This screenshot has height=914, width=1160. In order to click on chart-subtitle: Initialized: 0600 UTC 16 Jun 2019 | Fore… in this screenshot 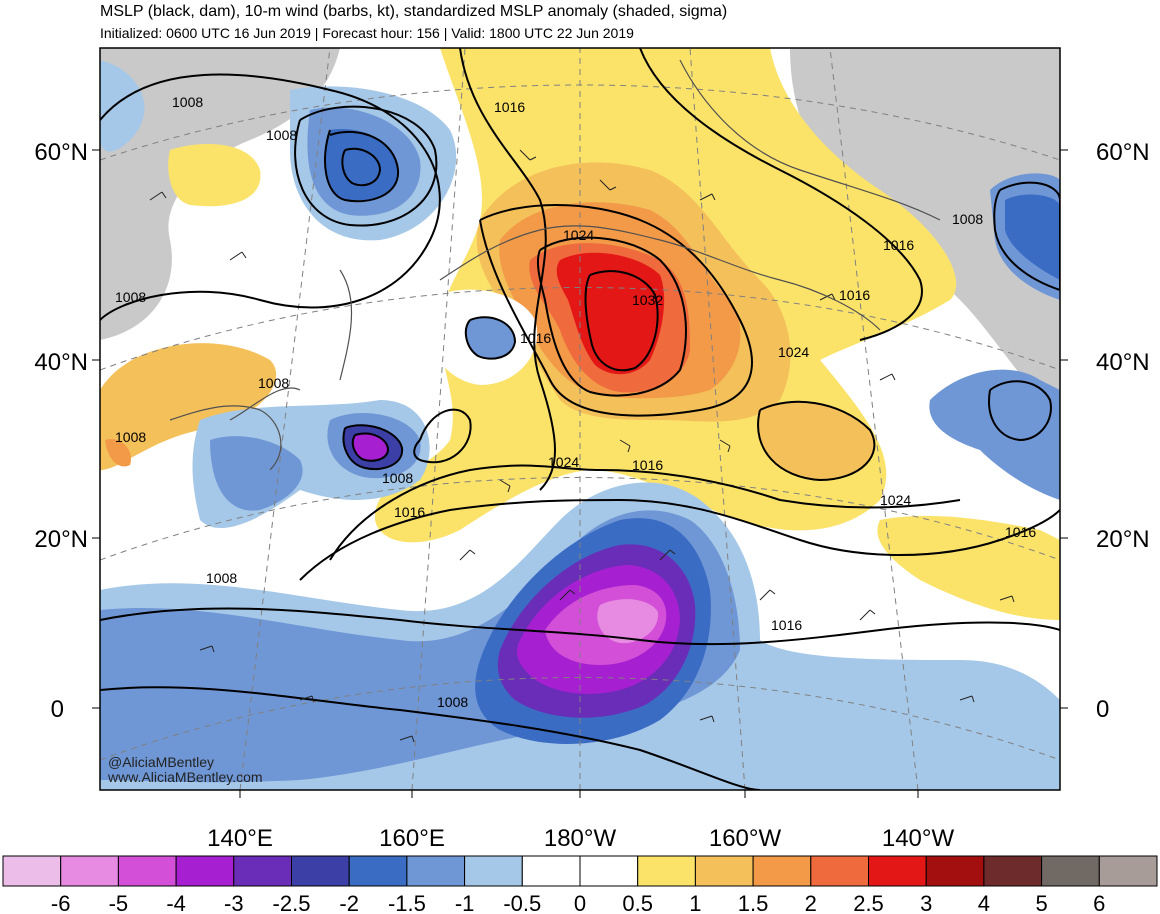, I will do `click(367, 33)`.